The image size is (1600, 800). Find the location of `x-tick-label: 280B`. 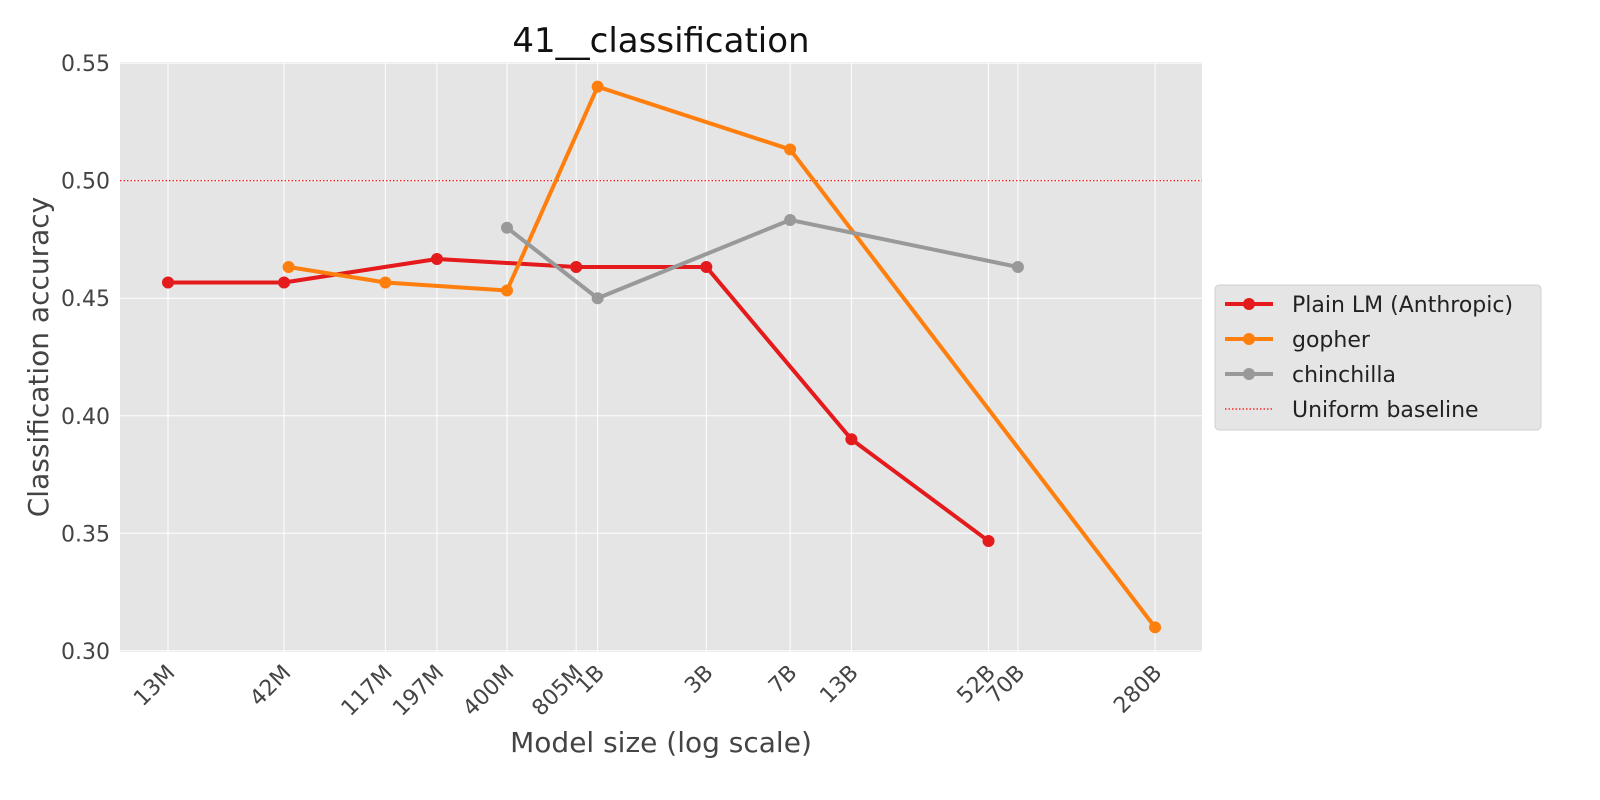

x-tick-label: 280B is located at coordinates (1138, 690).